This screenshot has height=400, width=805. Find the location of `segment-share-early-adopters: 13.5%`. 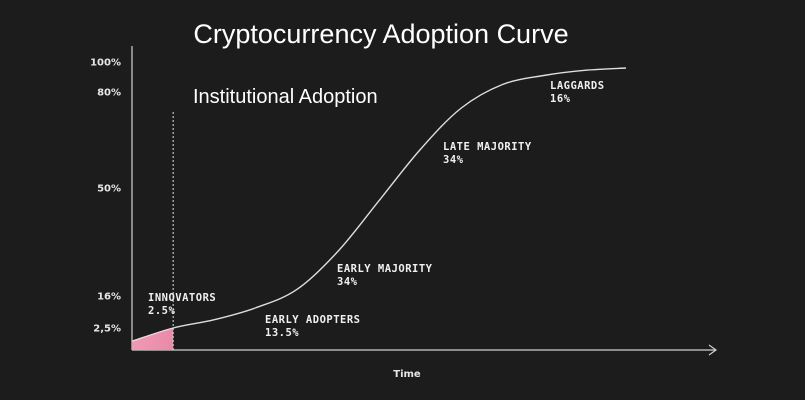

segment-share-early-adopters: 13.5% is located at coordinates (282, 333).